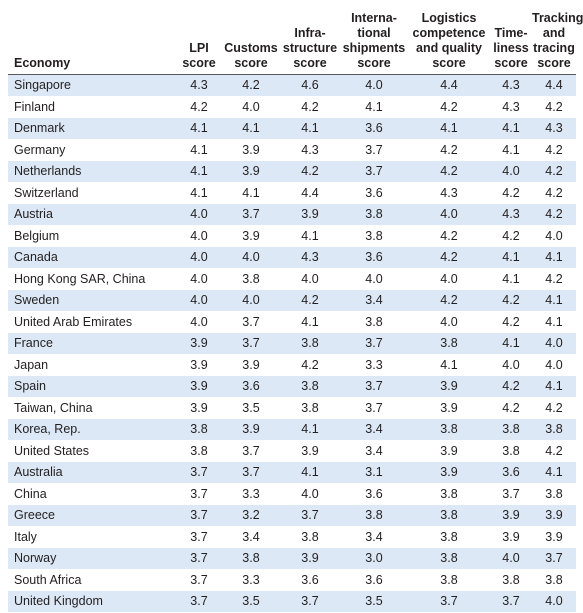 The width and height of the screenshot is (583, 613). What do you see at coordinates (292, 215) in the screenshot?
I see `table-row: Austria 4.0 3.7 3.9 3.8 4.0 4.3 4.2` at bounding box center [292, 215].